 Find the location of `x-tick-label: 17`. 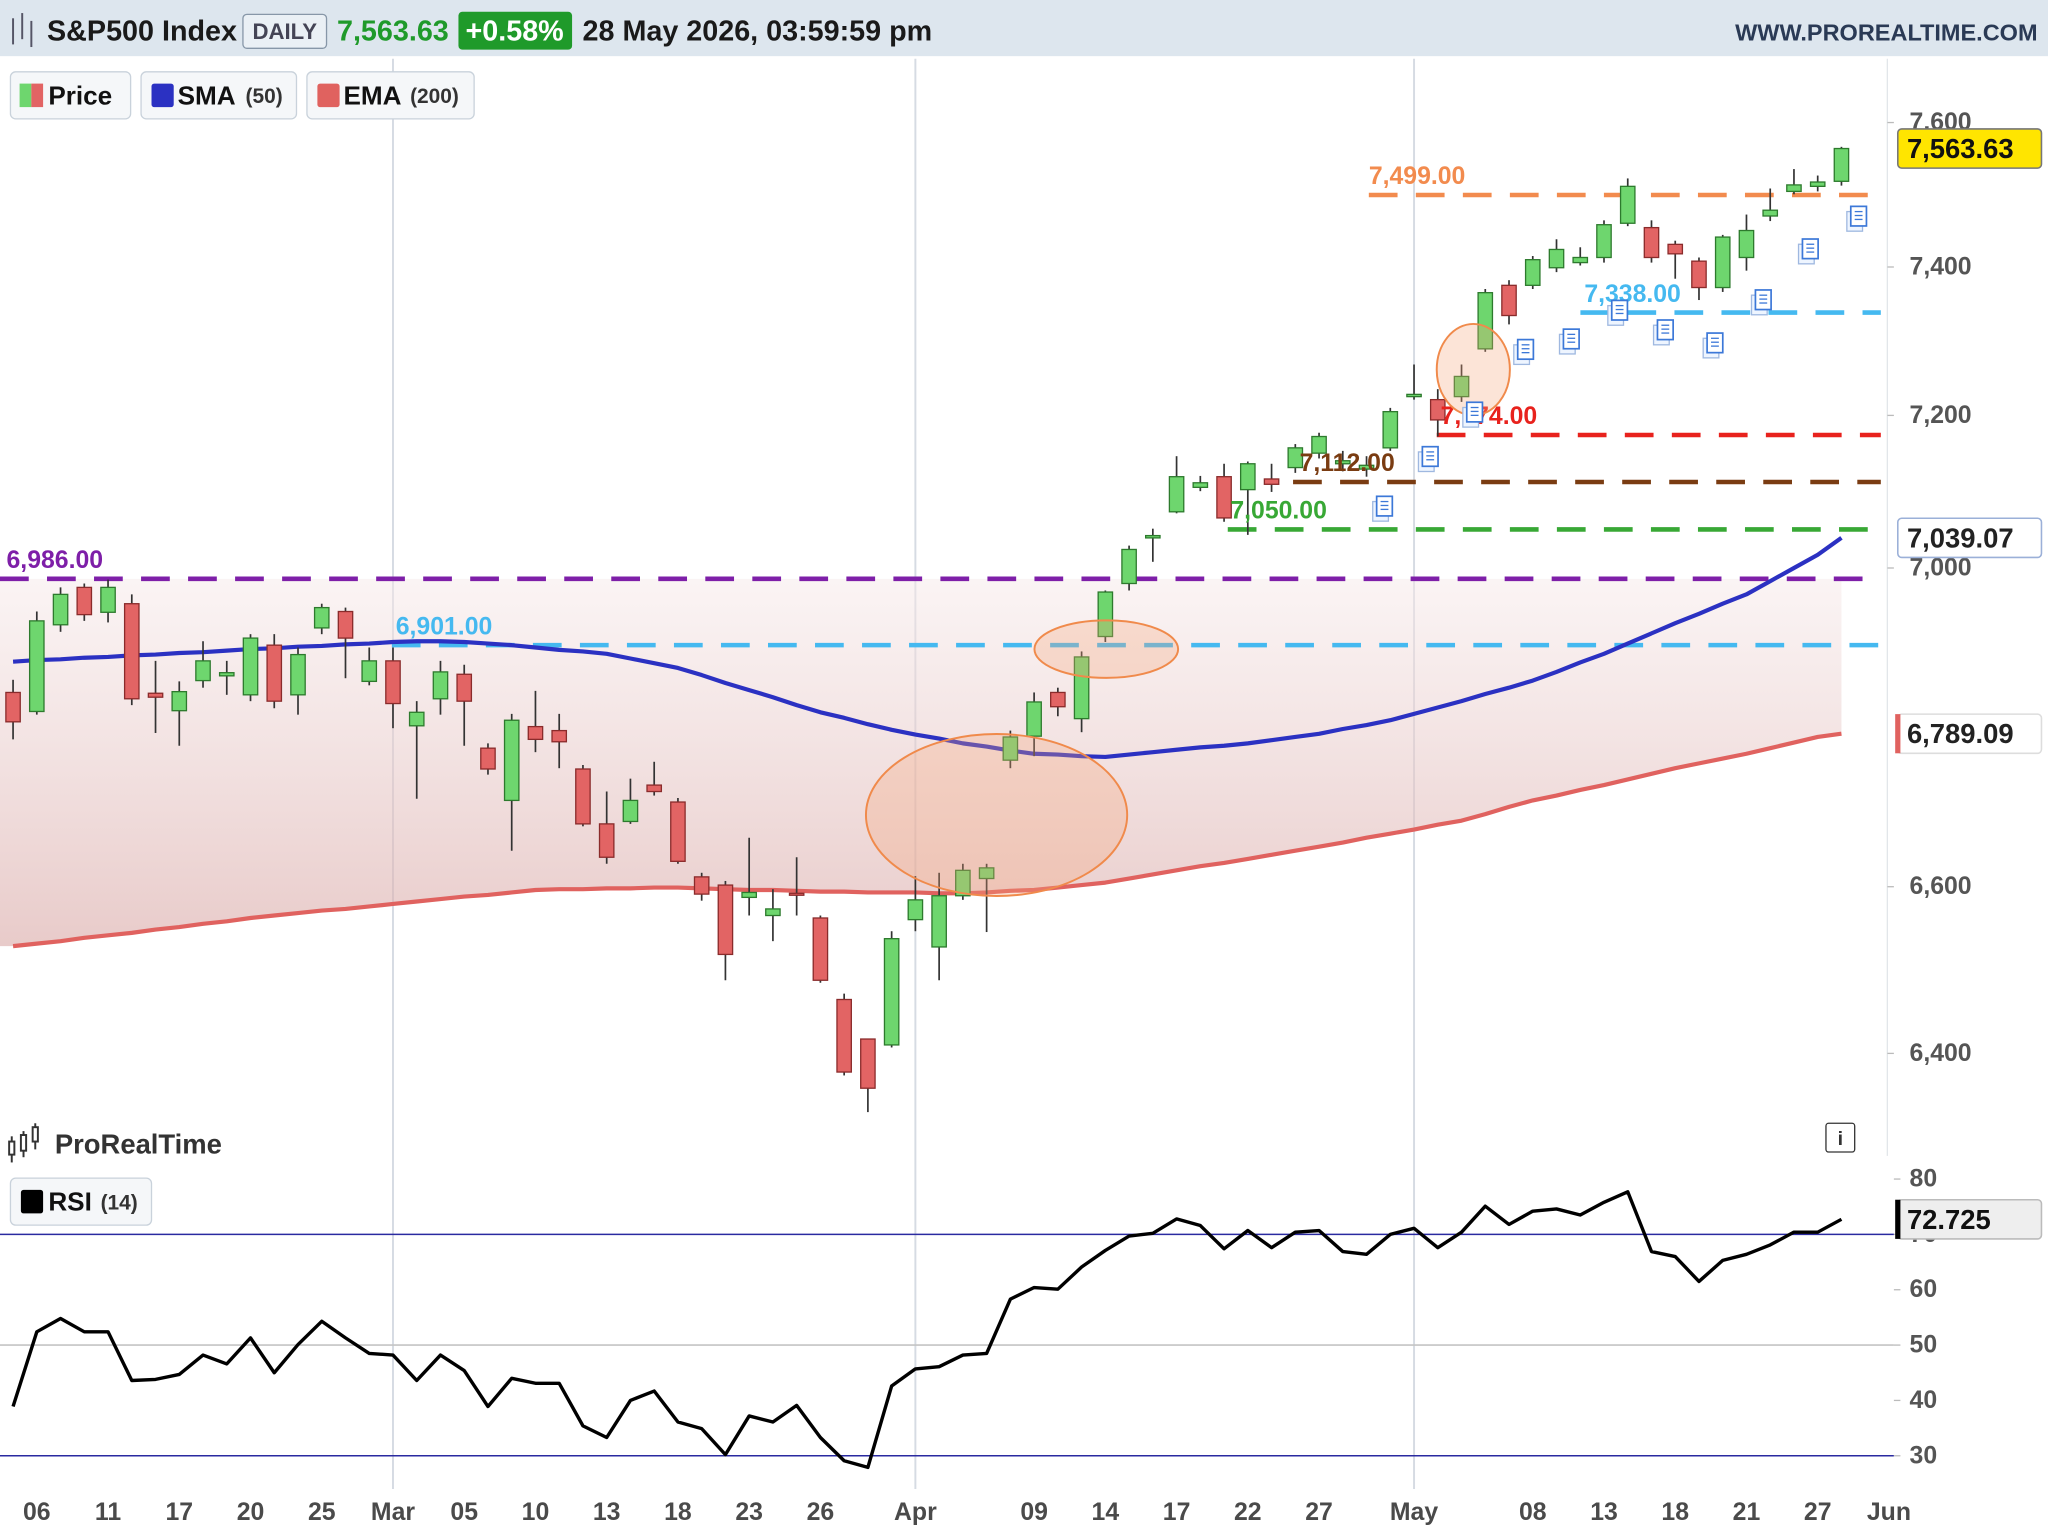

x-tick-label: 17 is located at coordinates (1177, 1512).